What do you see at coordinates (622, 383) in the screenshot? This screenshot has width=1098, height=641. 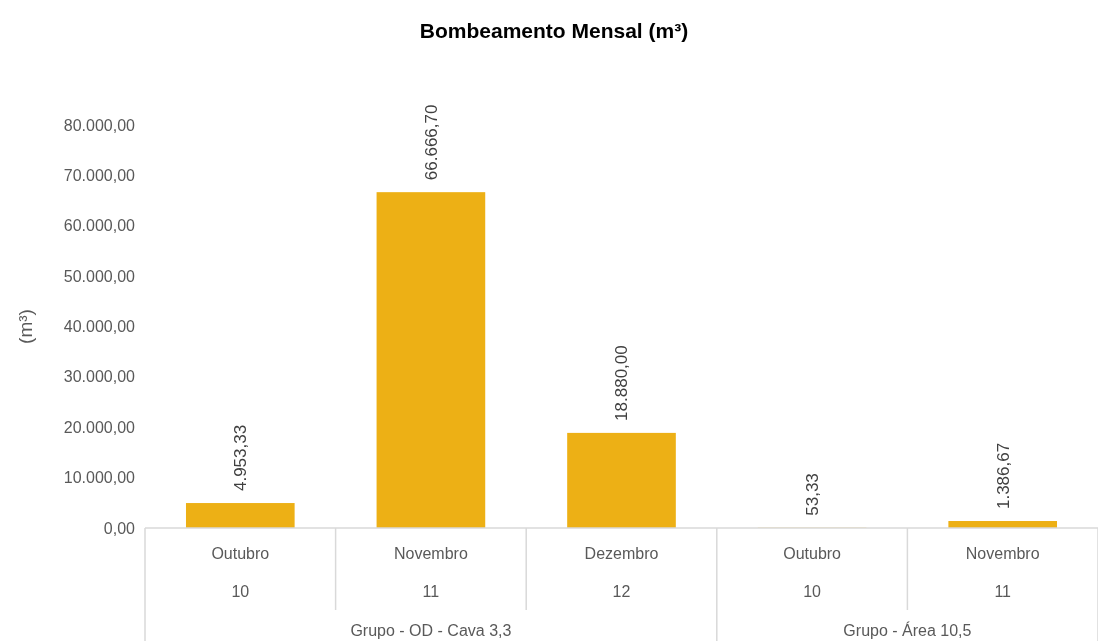 I see `data-label: 18.880,00` at bounding box center [622, 383].